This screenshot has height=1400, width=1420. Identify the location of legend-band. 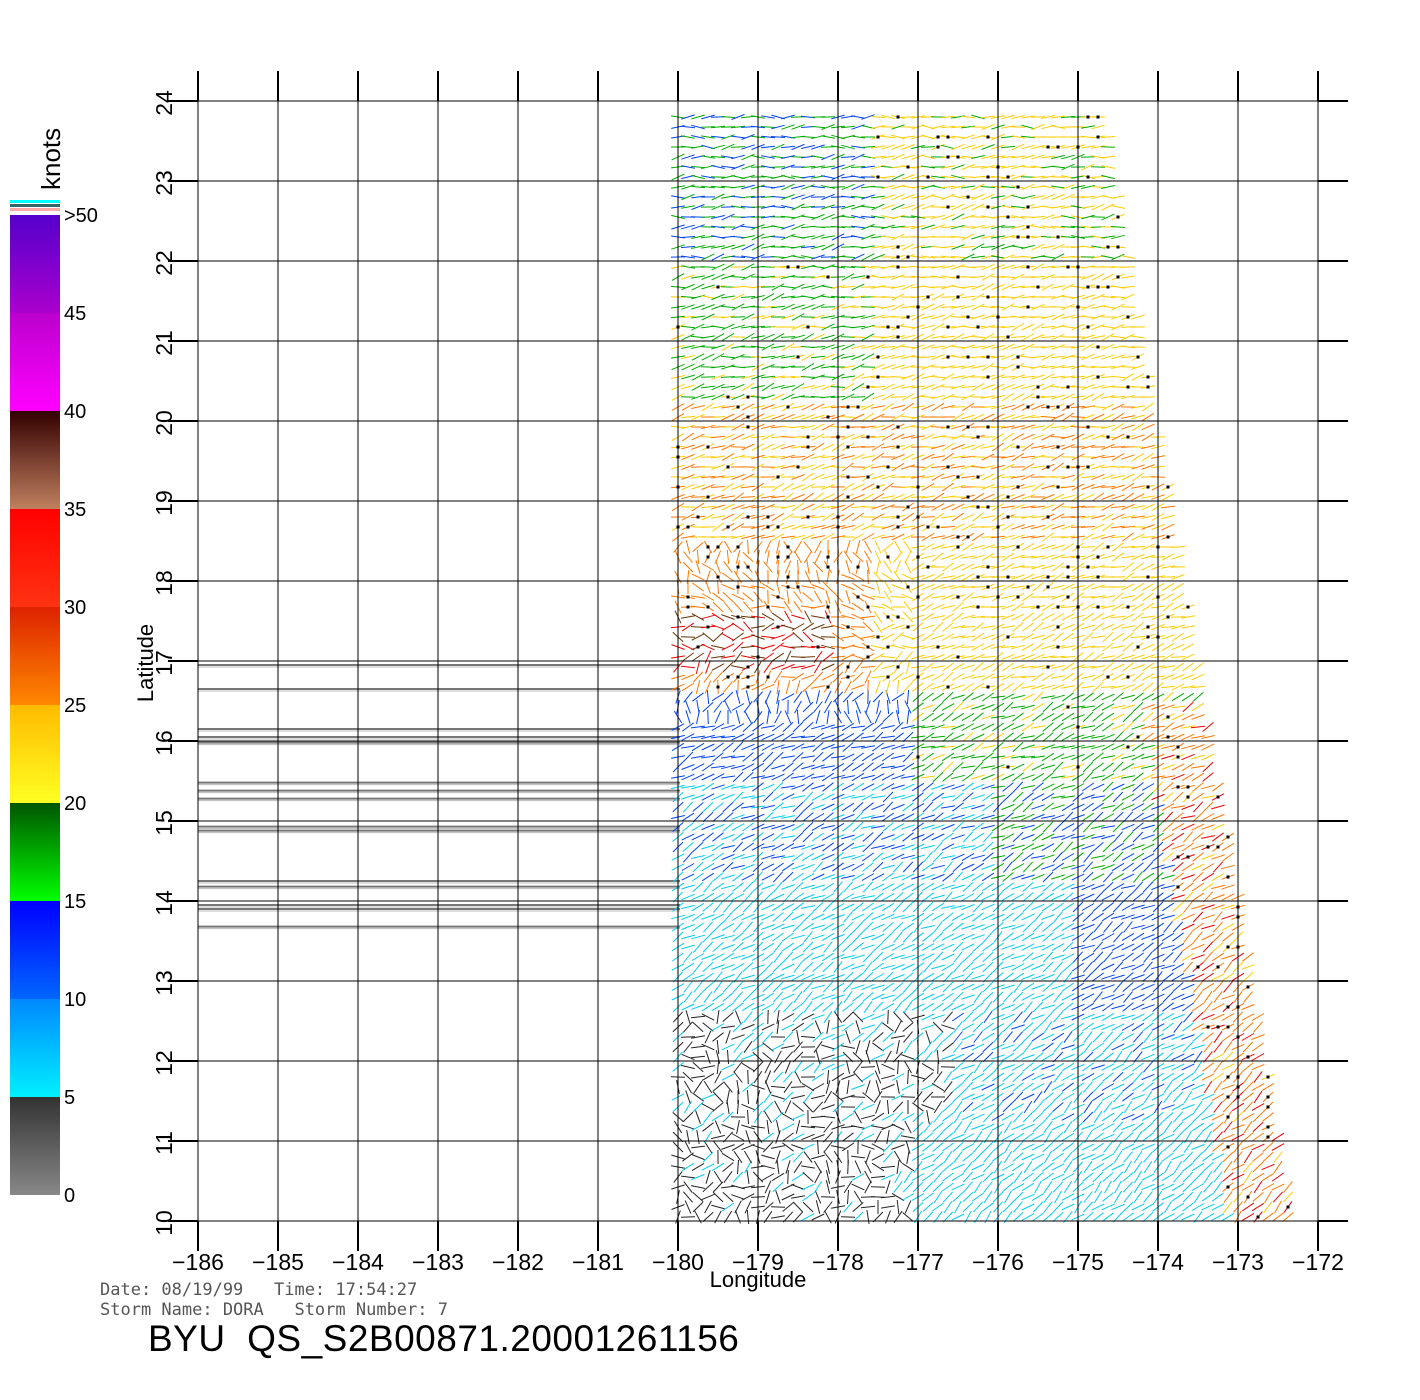
(35, 950).